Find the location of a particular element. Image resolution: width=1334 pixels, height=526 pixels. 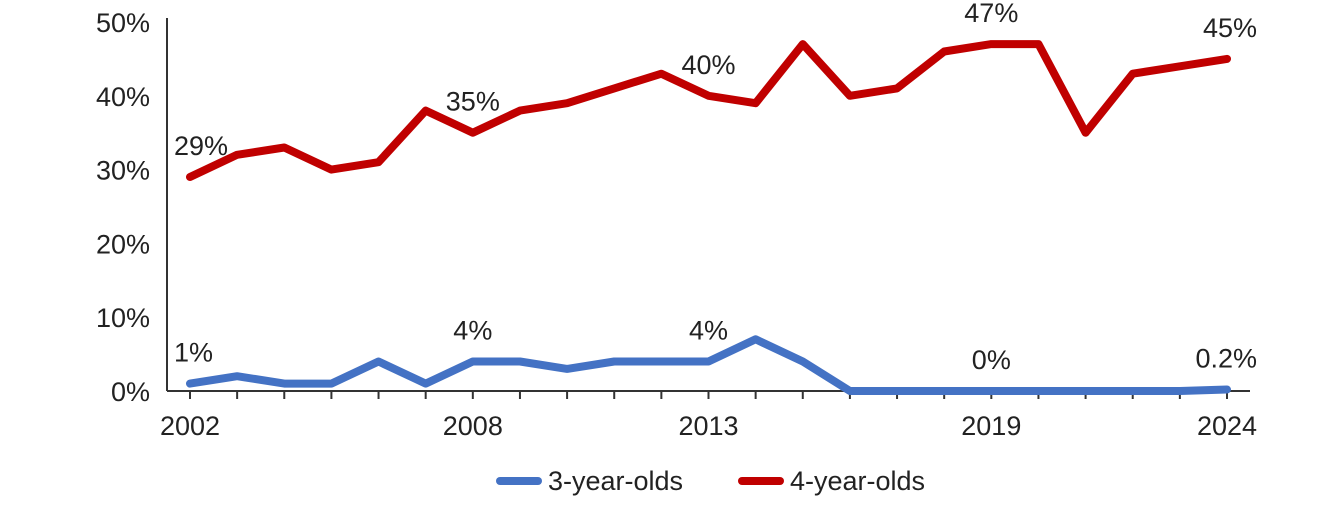

series-line is located at coordinates (708, 365).